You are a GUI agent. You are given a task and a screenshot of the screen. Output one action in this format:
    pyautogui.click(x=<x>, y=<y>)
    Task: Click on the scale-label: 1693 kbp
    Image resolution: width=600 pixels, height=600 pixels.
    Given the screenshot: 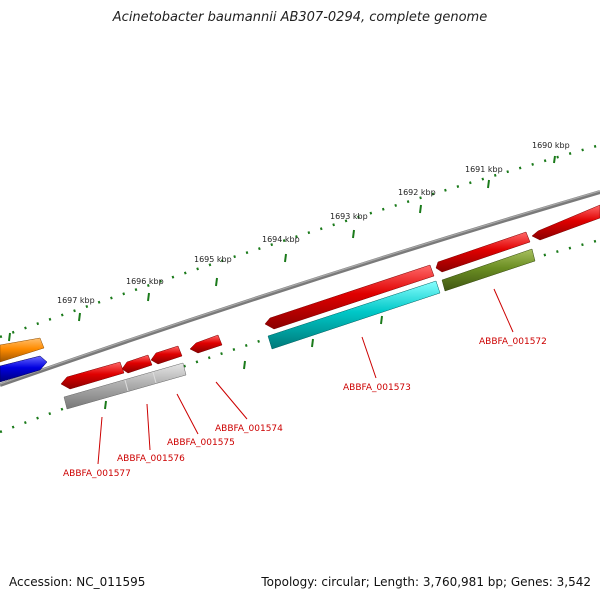 What is the action you would take?
    pyautogui.click(x=349, y=216)
    